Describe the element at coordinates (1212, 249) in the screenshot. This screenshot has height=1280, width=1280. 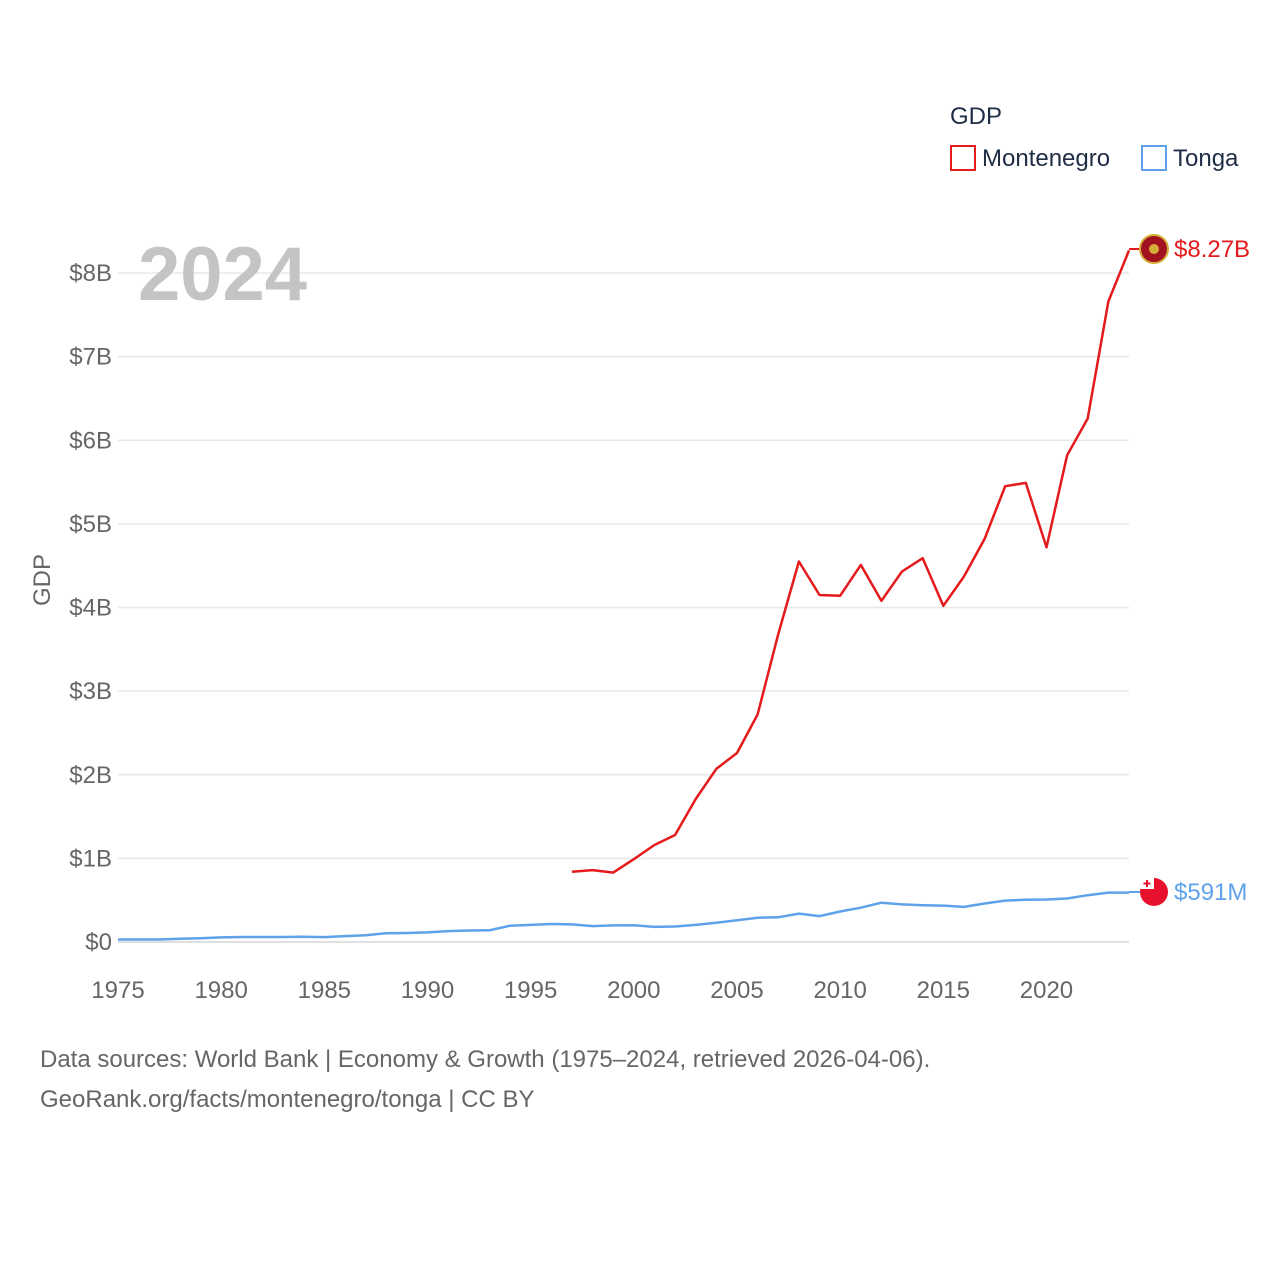
I see `montenegro-end-label: $8.27B` at that location.